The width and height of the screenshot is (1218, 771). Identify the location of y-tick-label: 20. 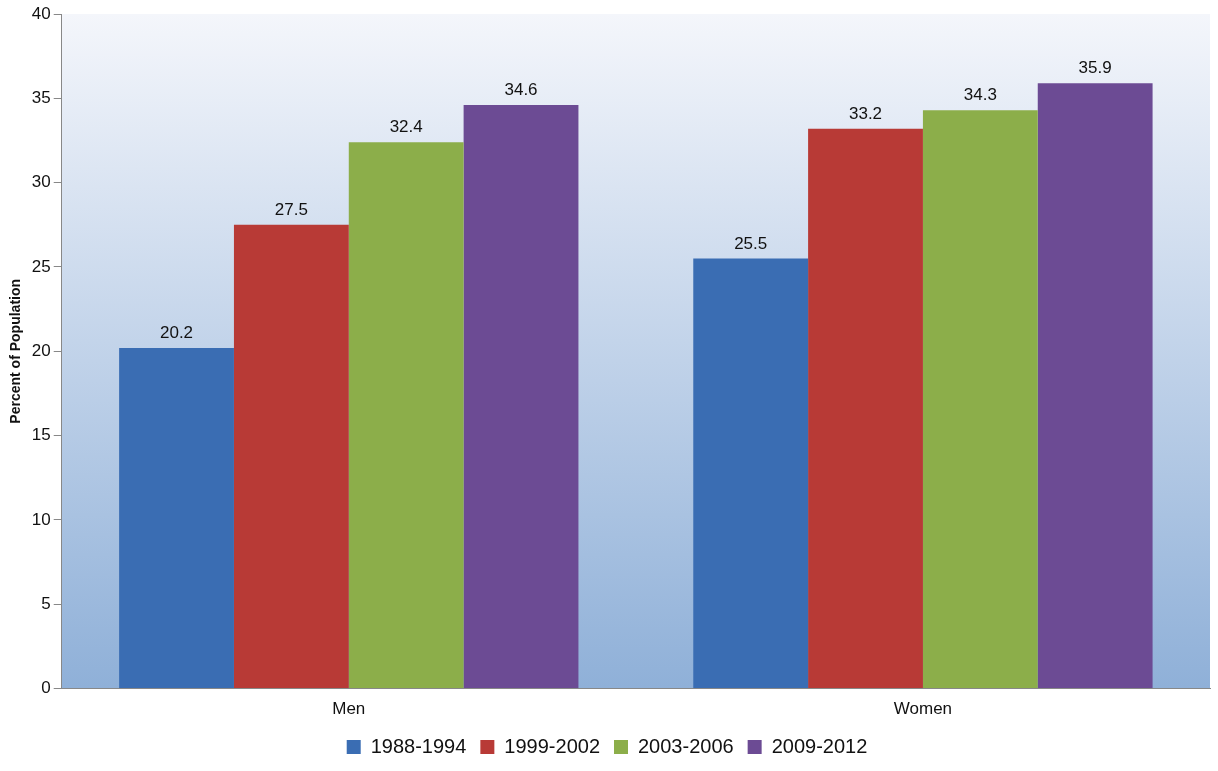
(41, 350).